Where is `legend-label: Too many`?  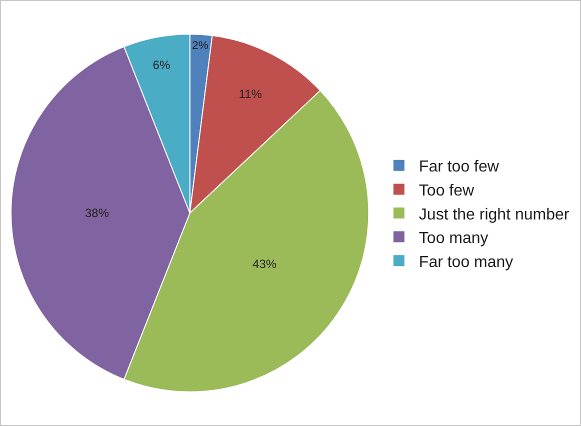
legend-label: Too many is located at coordinates (453, 239).